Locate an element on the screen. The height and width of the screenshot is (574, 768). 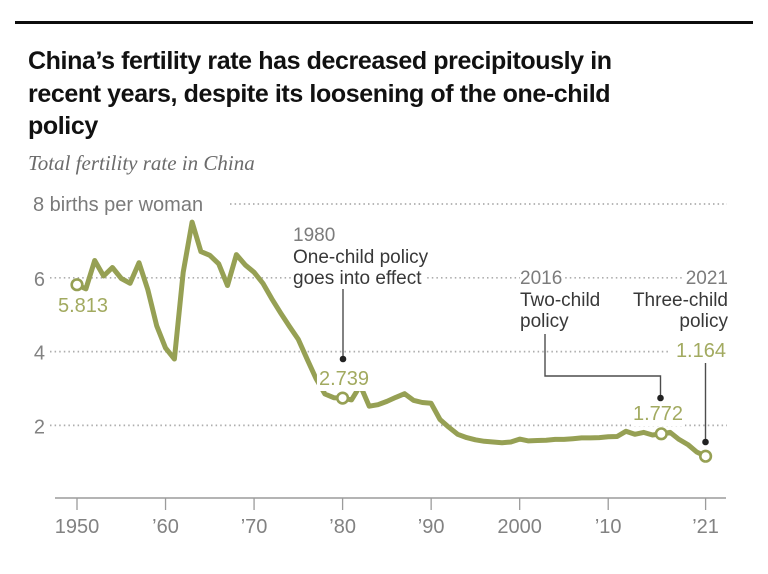
top-rule is located at coordinates (384, 22).